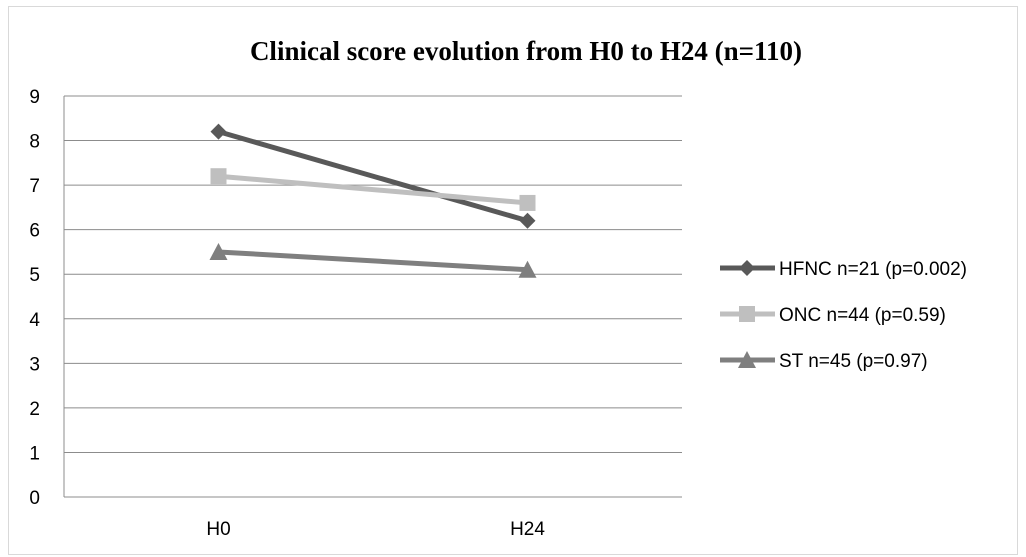  What do you see at coordinates (34, 409) in the screenshot?
I see `y-tick-label: 2` at bounding box center [34, 409].